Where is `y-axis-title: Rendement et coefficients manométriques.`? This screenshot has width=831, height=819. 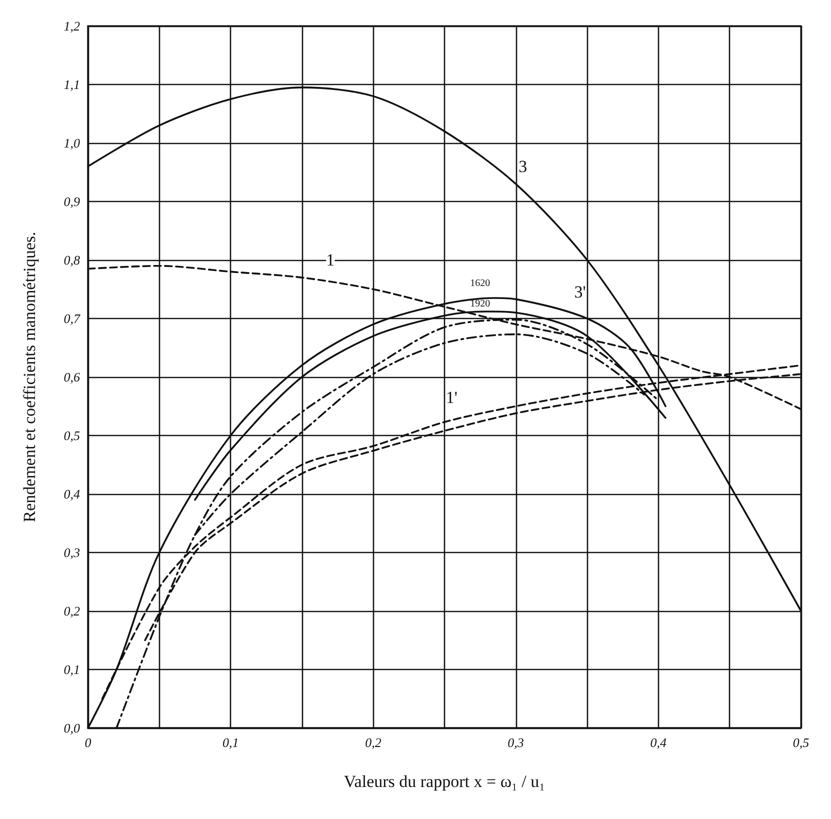 y-axis-title: Rendement et coefficients manométriques. is located at coordinates (29, 377).